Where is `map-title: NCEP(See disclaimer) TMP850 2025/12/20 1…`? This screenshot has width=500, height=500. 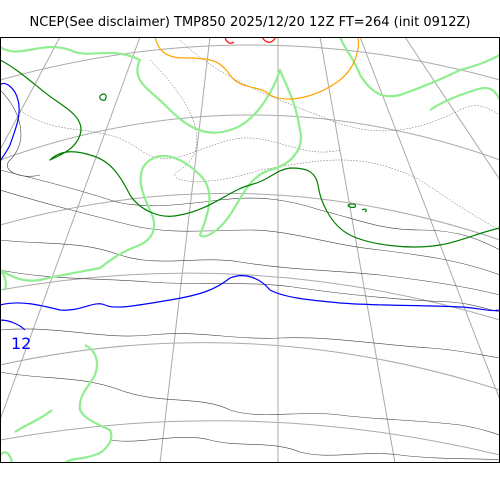
map-title: NCEP(See disclaimer) TMP850 2025/12/20 1… is located at coordinates (250, 22).